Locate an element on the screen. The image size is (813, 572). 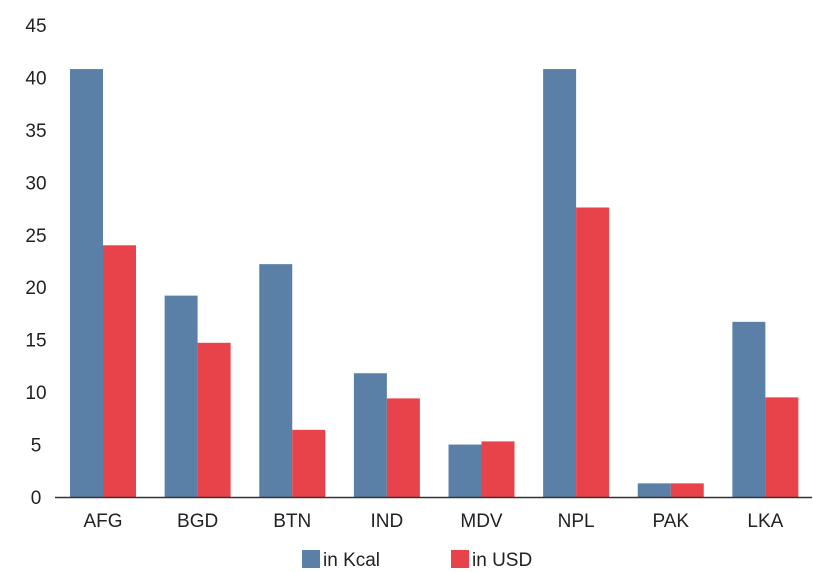
x-tick-label: IND is located at coordinates (387, 521).